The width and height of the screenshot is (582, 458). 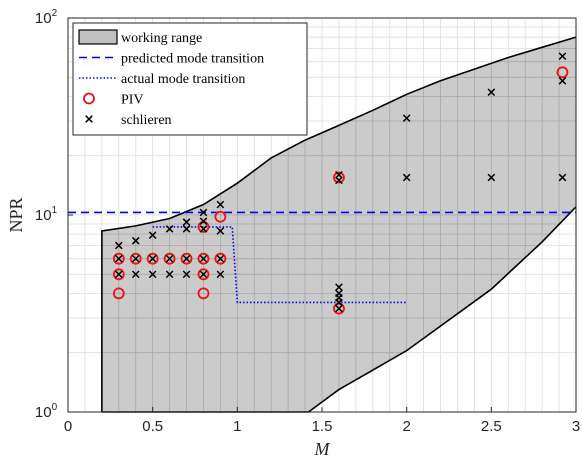 I want to click on legend-swatch-schlieren, so click(x=89, y=119).